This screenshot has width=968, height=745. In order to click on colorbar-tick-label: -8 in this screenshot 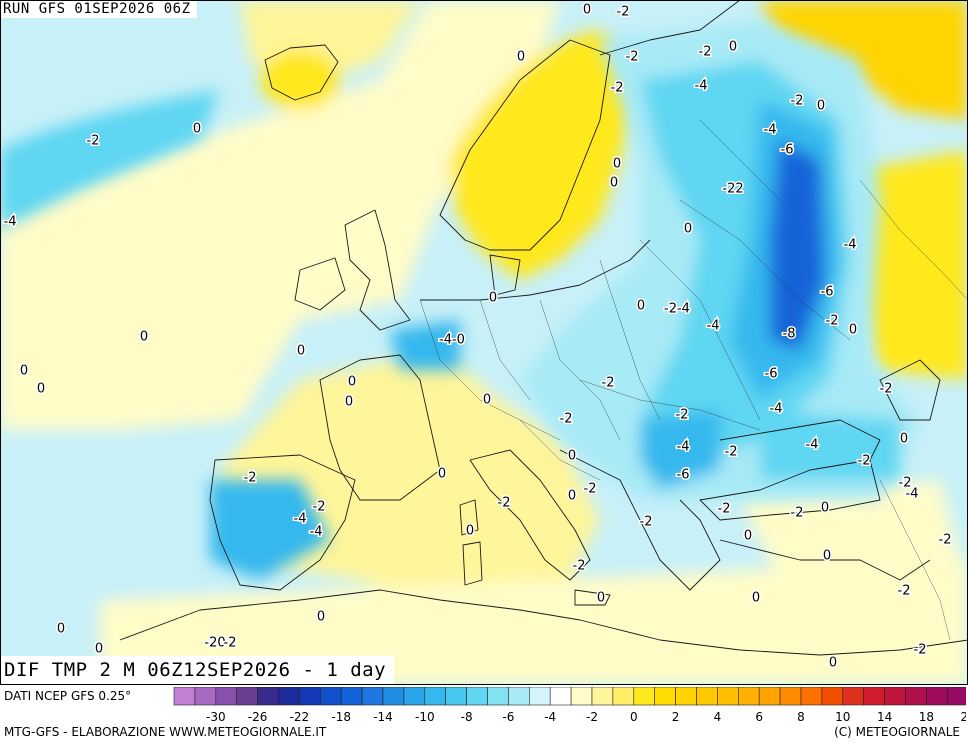, I will do `click(467, 717)`.